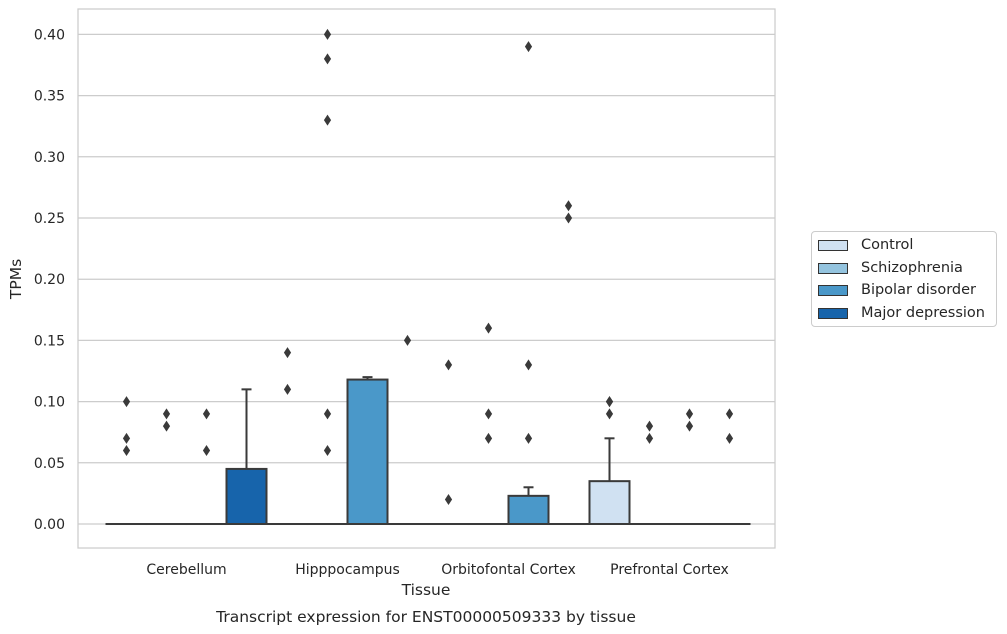  I want to click on x-tick-label: Cerebellum, so click(186, 570).